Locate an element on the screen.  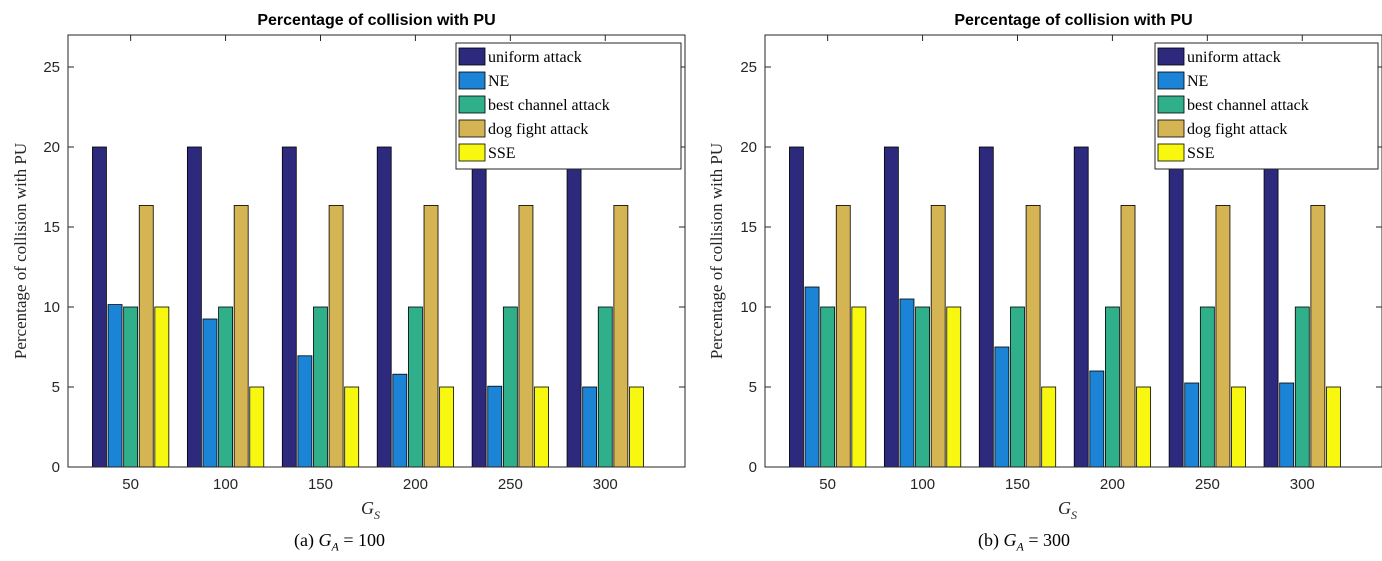
legend-label: dog fight attack is located at coordinates (1237, 129).